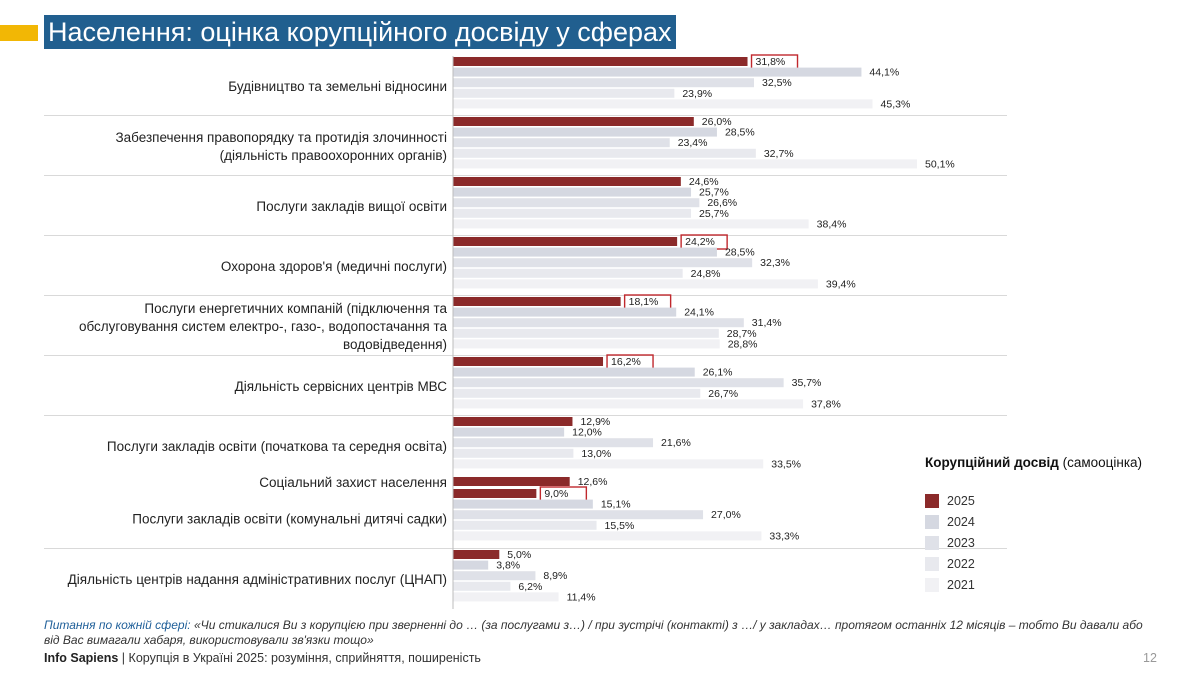 This screenshot has height=675, width=1200. What do you see at coordinates (784, 536) in the screenshot?
I see `data-label: 33,3%` at bounding box center [784, 536].